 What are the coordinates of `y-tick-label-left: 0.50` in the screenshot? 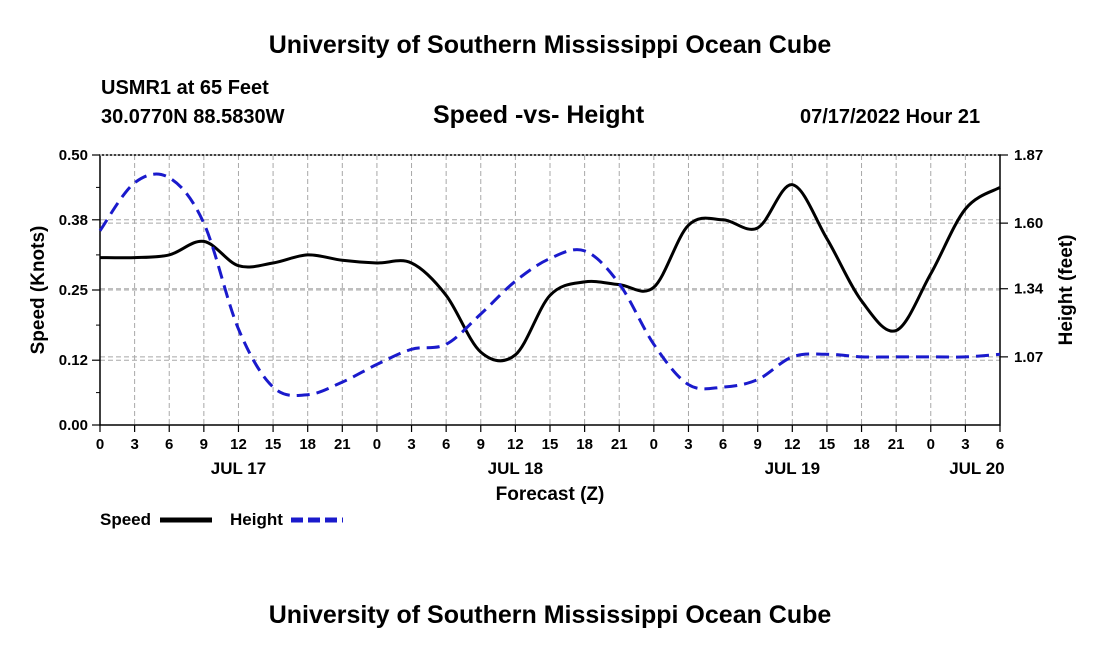 It's located at (73, 155).